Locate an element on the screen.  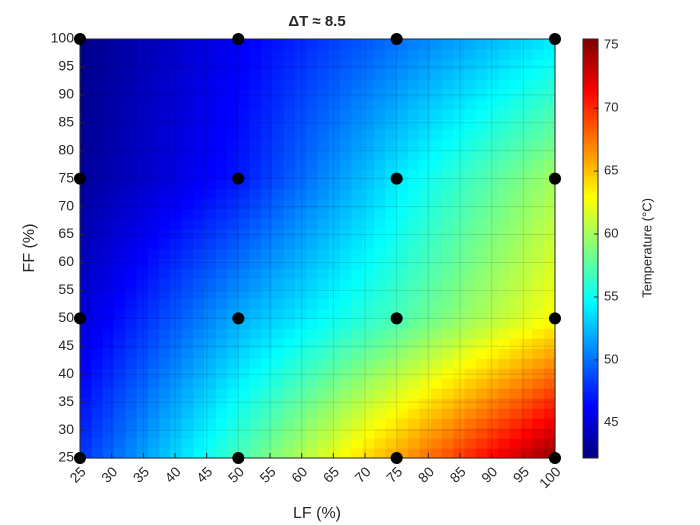
y-tick-label: 60 is located at coordinates (66, 261).